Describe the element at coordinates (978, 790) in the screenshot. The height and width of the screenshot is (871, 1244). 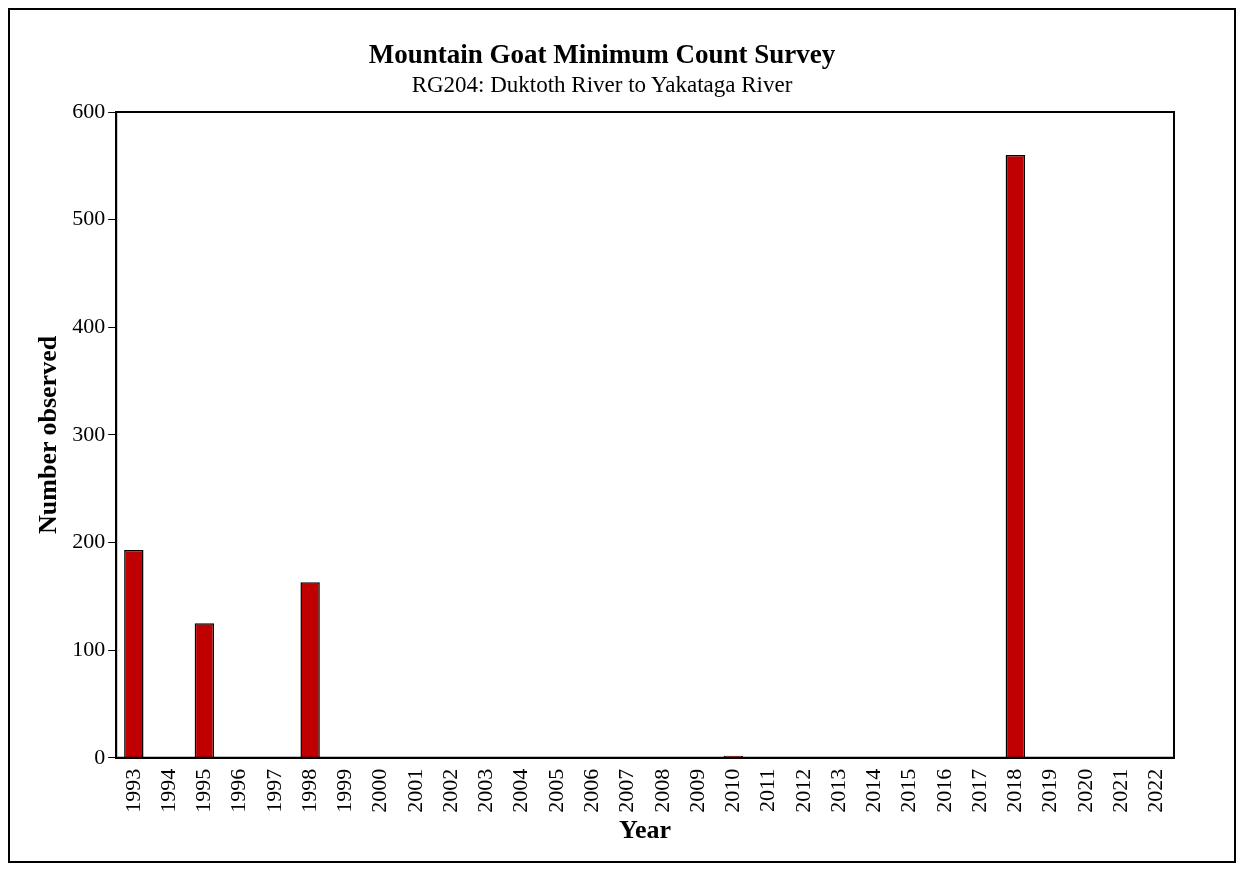
I see `x-tick-label: 2017` at that location.